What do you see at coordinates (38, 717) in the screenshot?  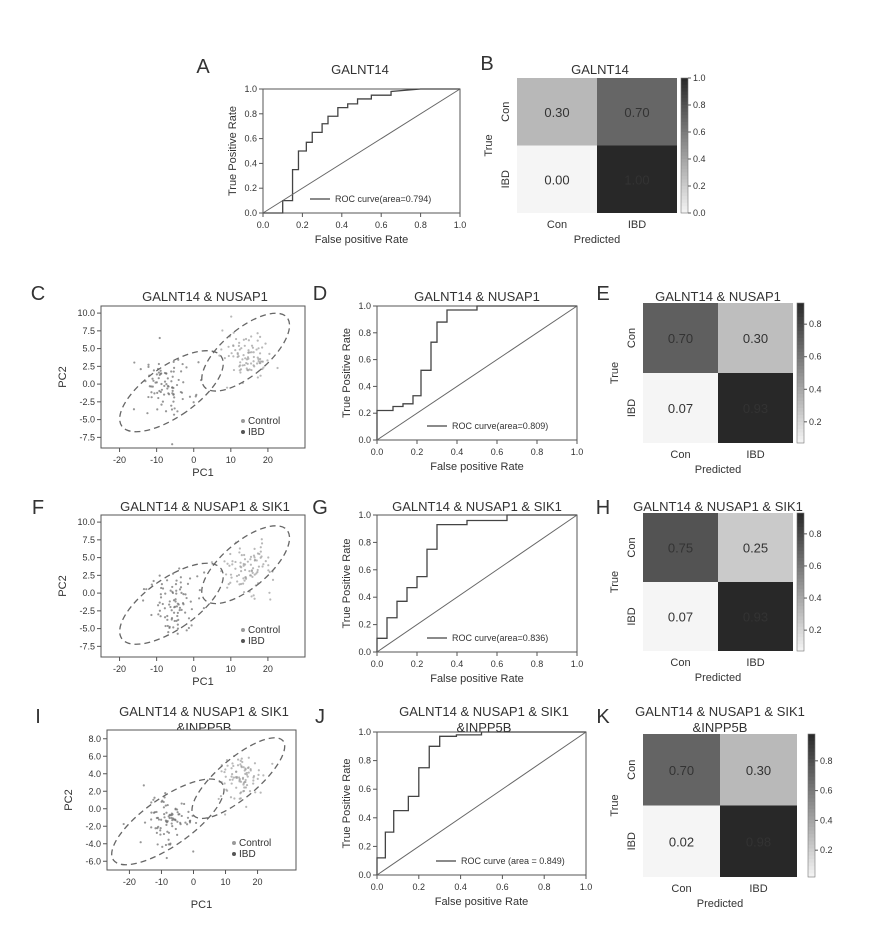 I see `panel-letter: I` at bounding box center [38, 717].